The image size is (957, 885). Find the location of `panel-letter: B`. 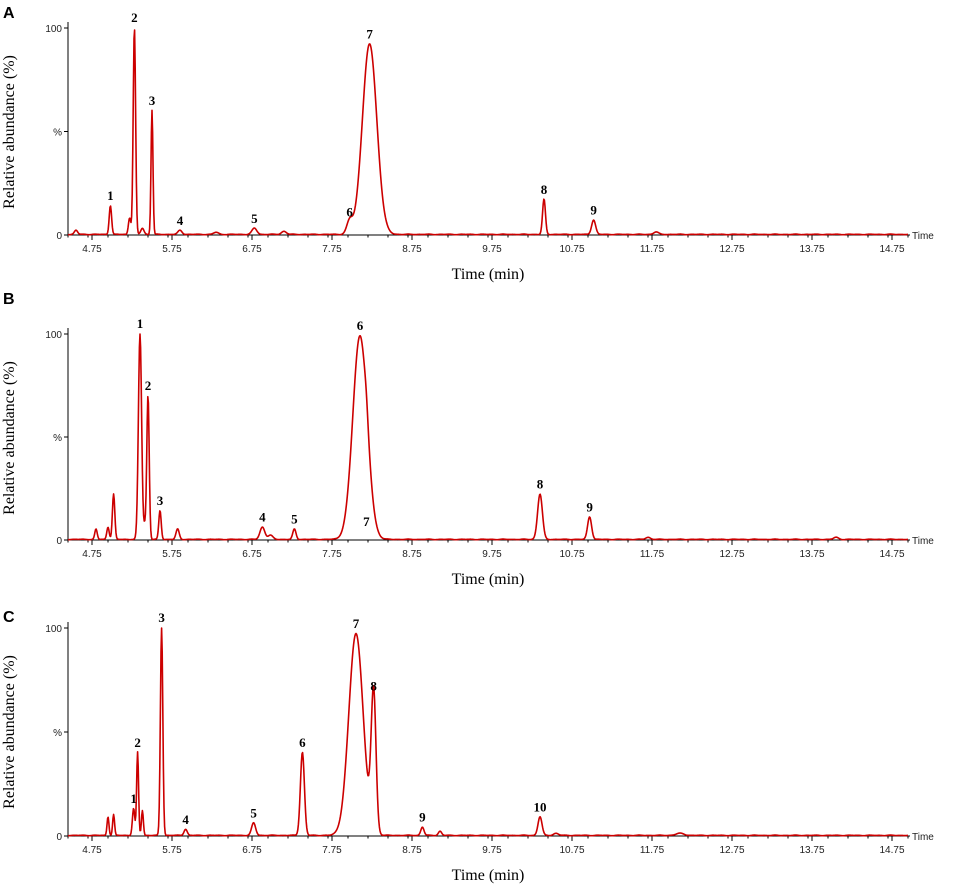

panel-letter: B is located at coordinates (9, 299).